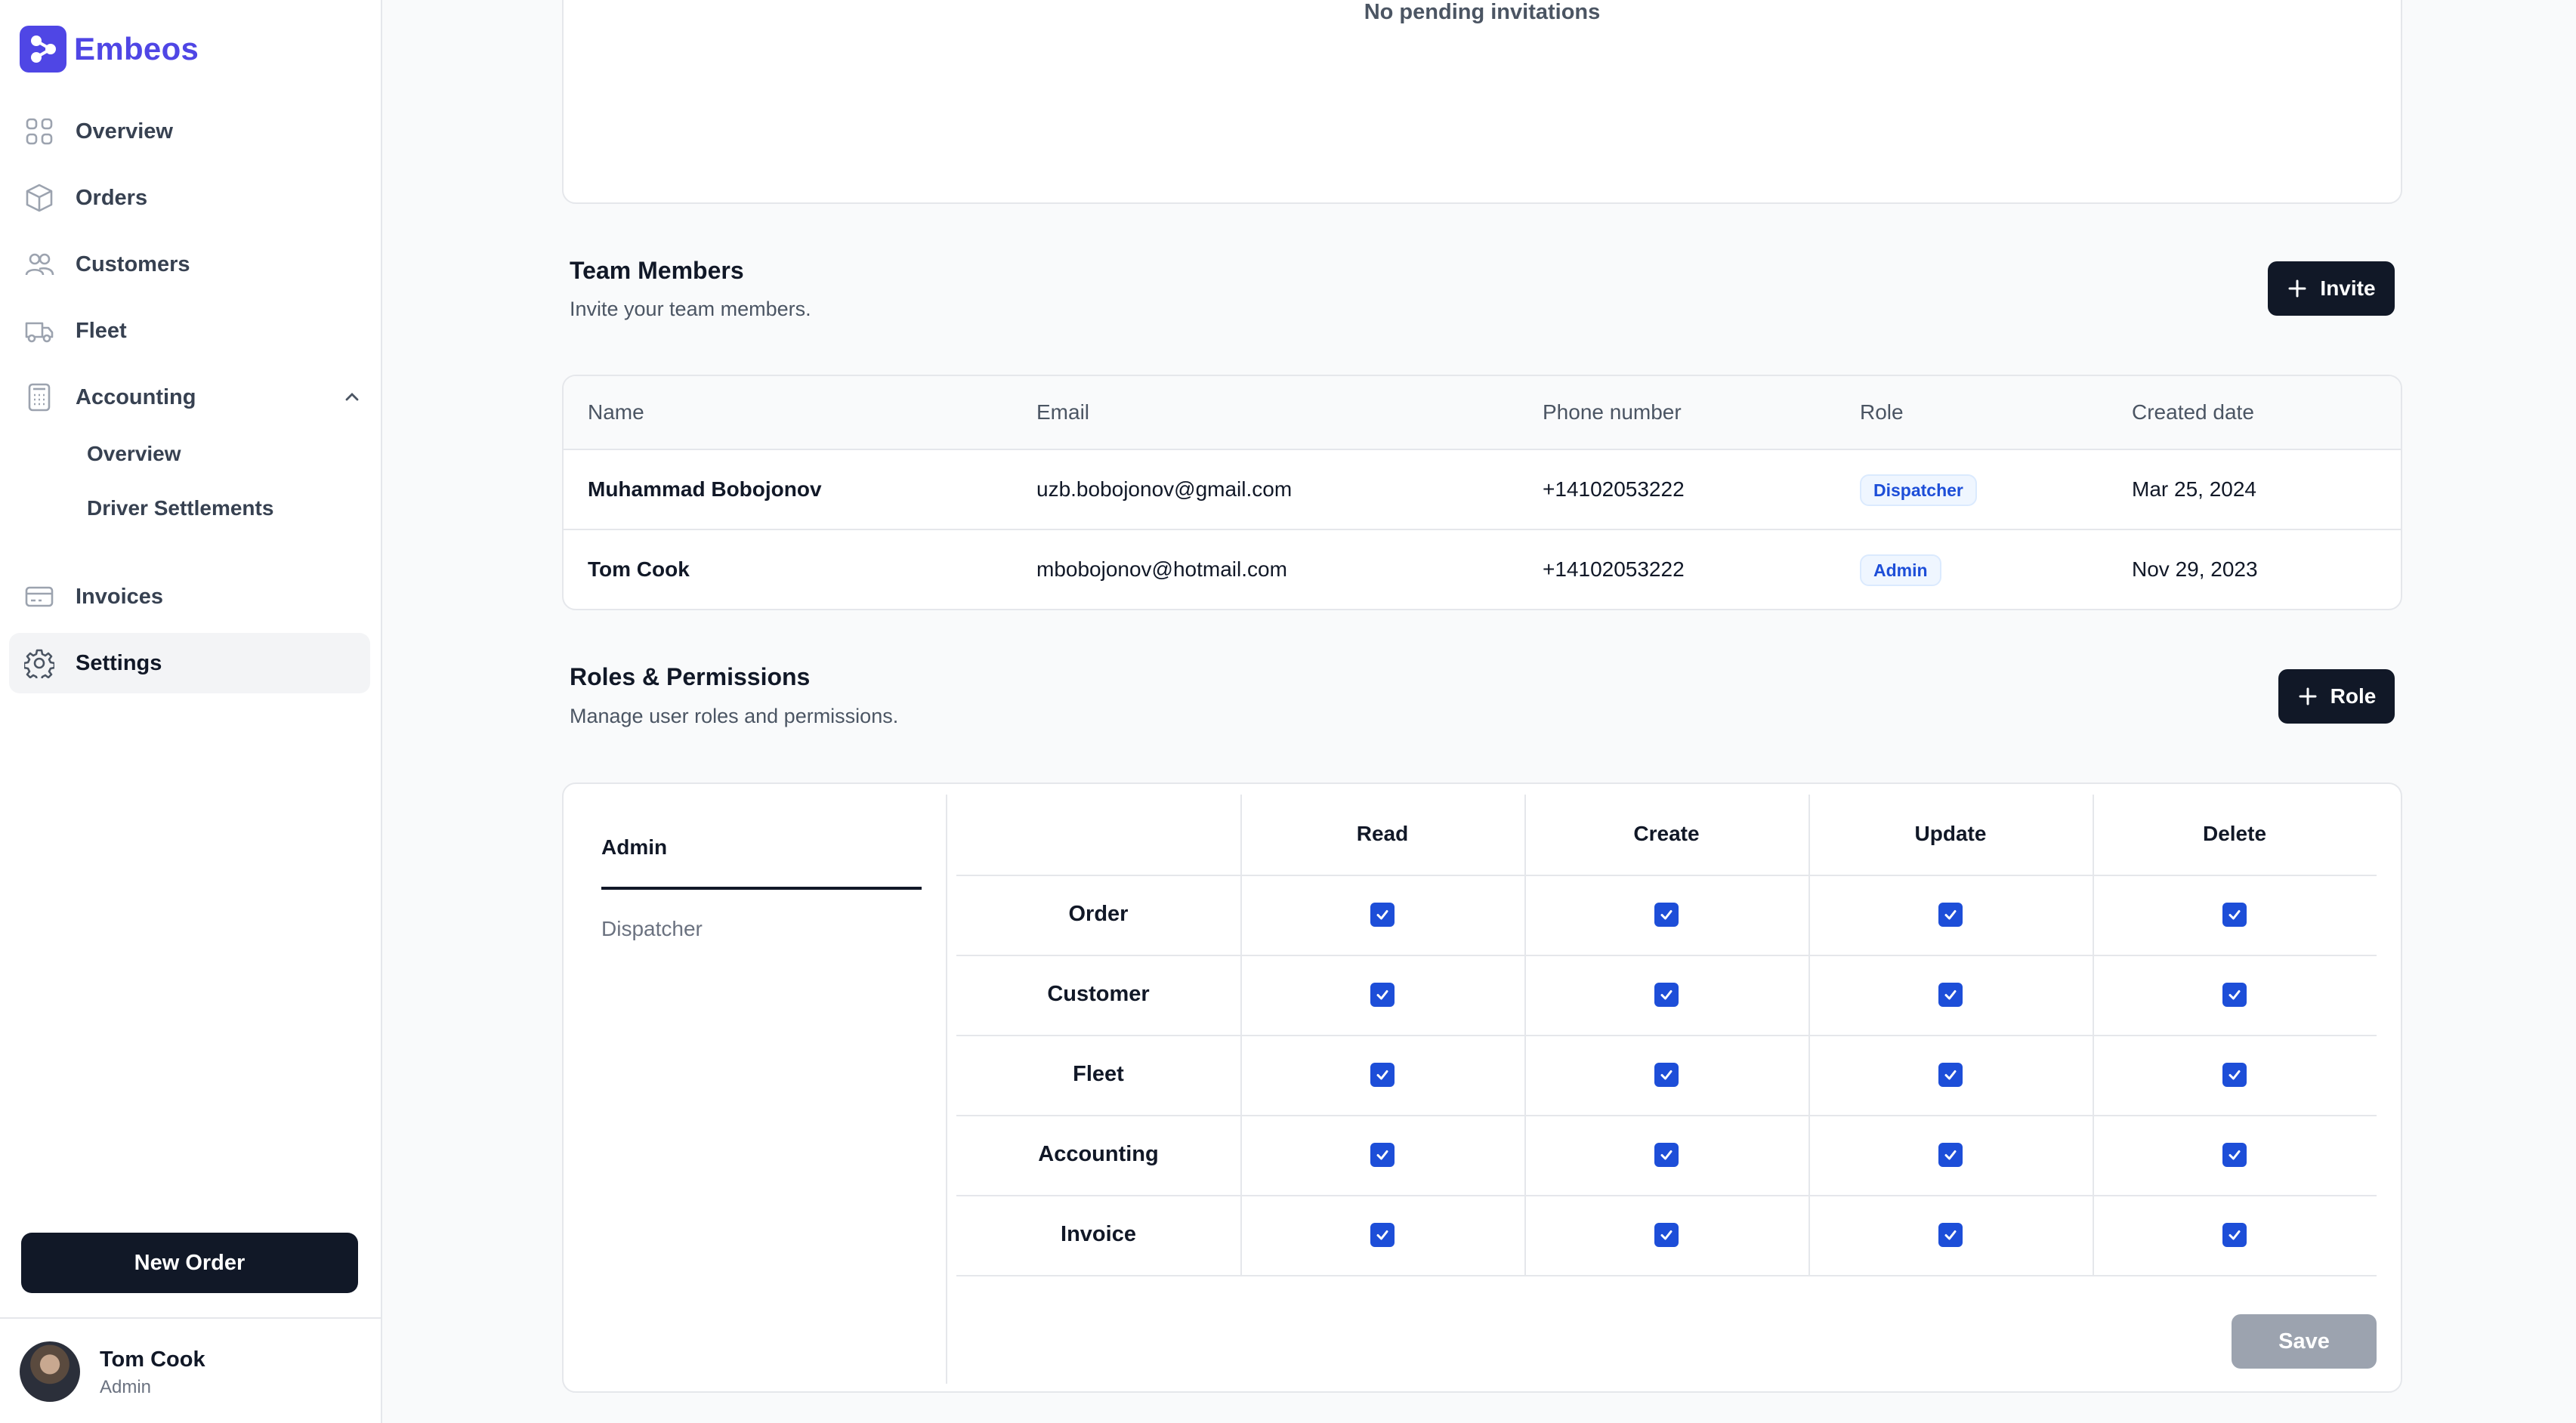 The height and width of the screenshot is (1423, 2576). I want to click on users-icon, so click(39, 264).